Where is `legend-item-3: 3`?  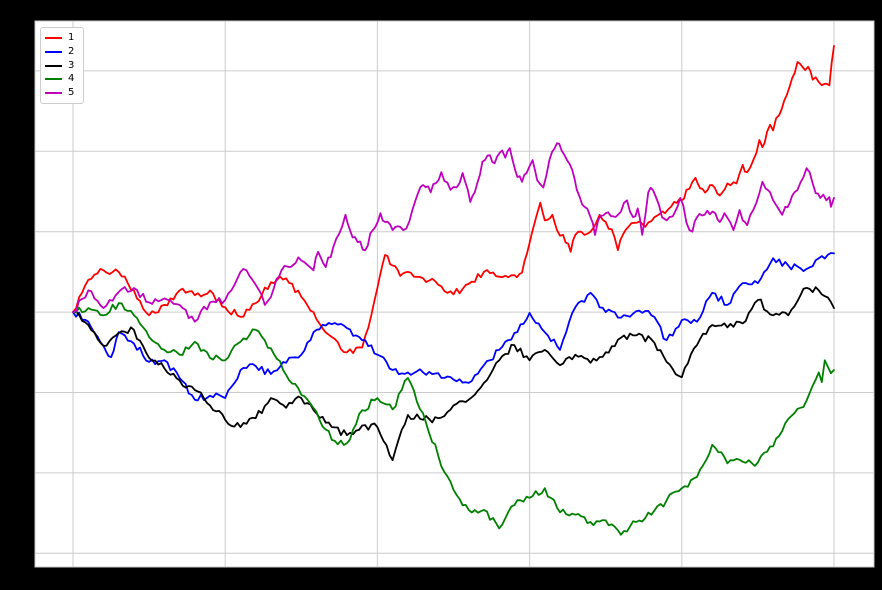 legend-item-3: 3 is located at coordinates (61, 66).